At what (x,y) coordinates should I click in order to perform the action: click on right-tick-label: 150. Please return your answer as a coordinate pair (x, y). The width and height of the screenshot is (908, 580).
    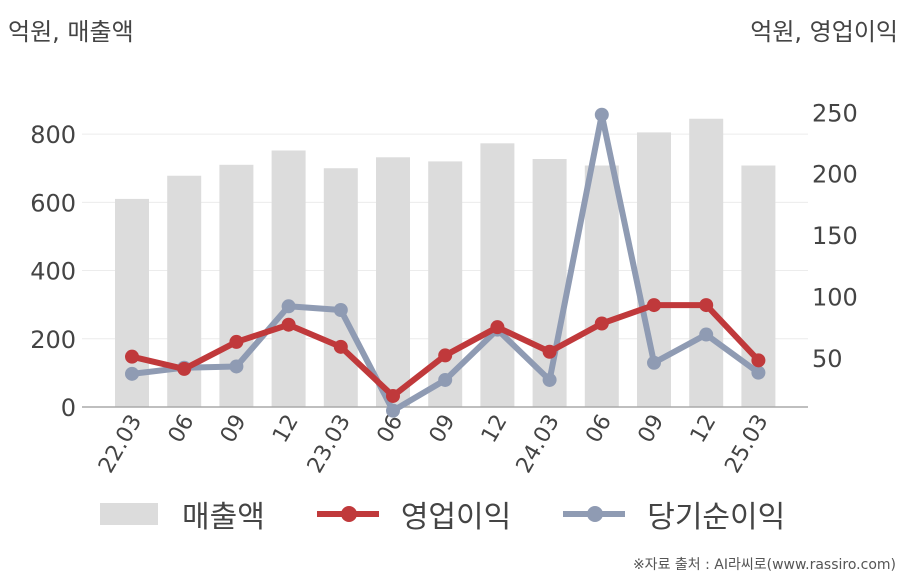
    Looking at the image, I should click on (835, 236).